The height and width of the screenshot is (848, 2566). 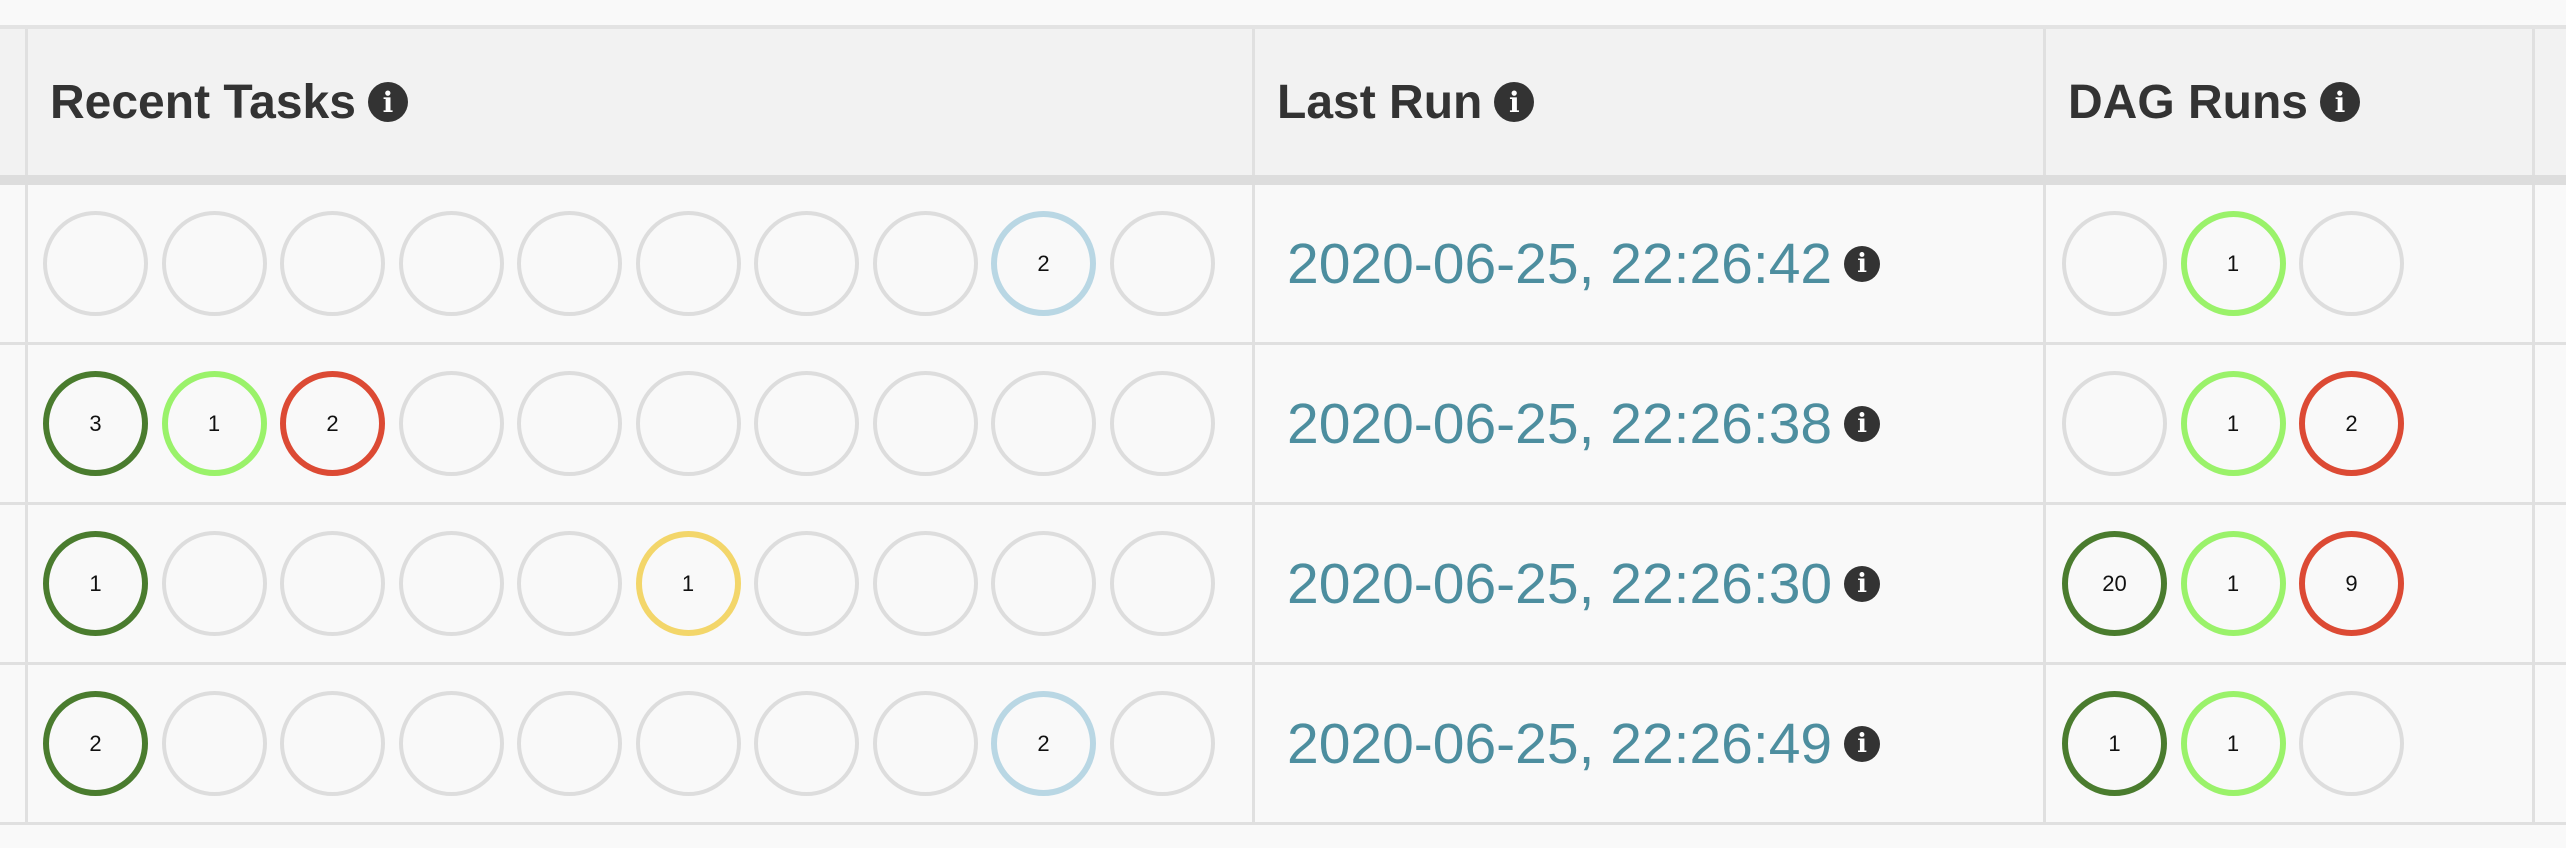 I want to click on last-run-cell: 2020-06-25, 22:26:38 i, so click(x=1584, y=423).